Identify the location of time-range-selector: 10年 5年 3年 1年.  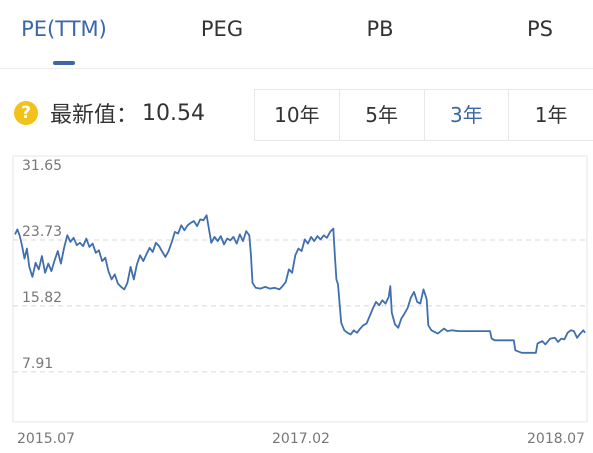
(423, 115).